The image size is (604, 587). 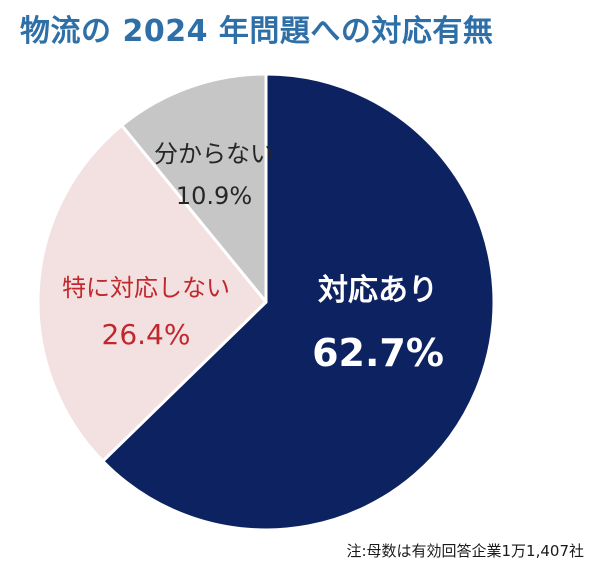 What do you see at coordinates (146, 288) in the screenshot?
I see `slice-label-2: 特に対応しない` at bounding box center [146, 288].